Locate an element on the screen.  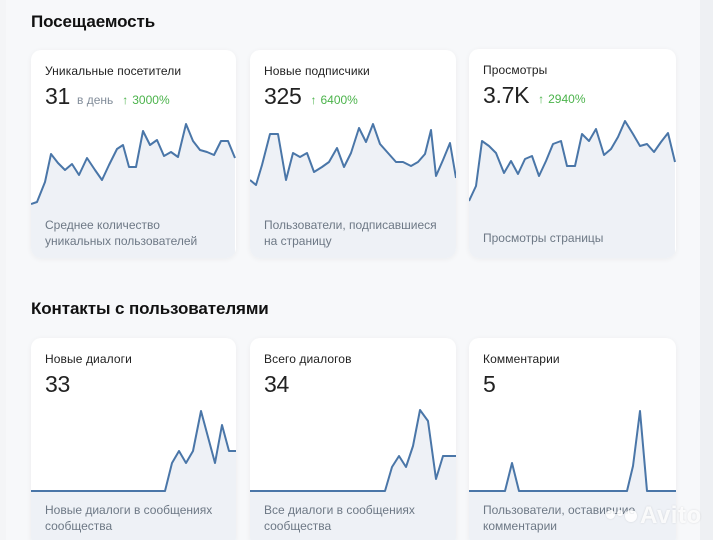
card-description: Новые диалоги в сообщениях сообщества is located at coordinates (128, 518).